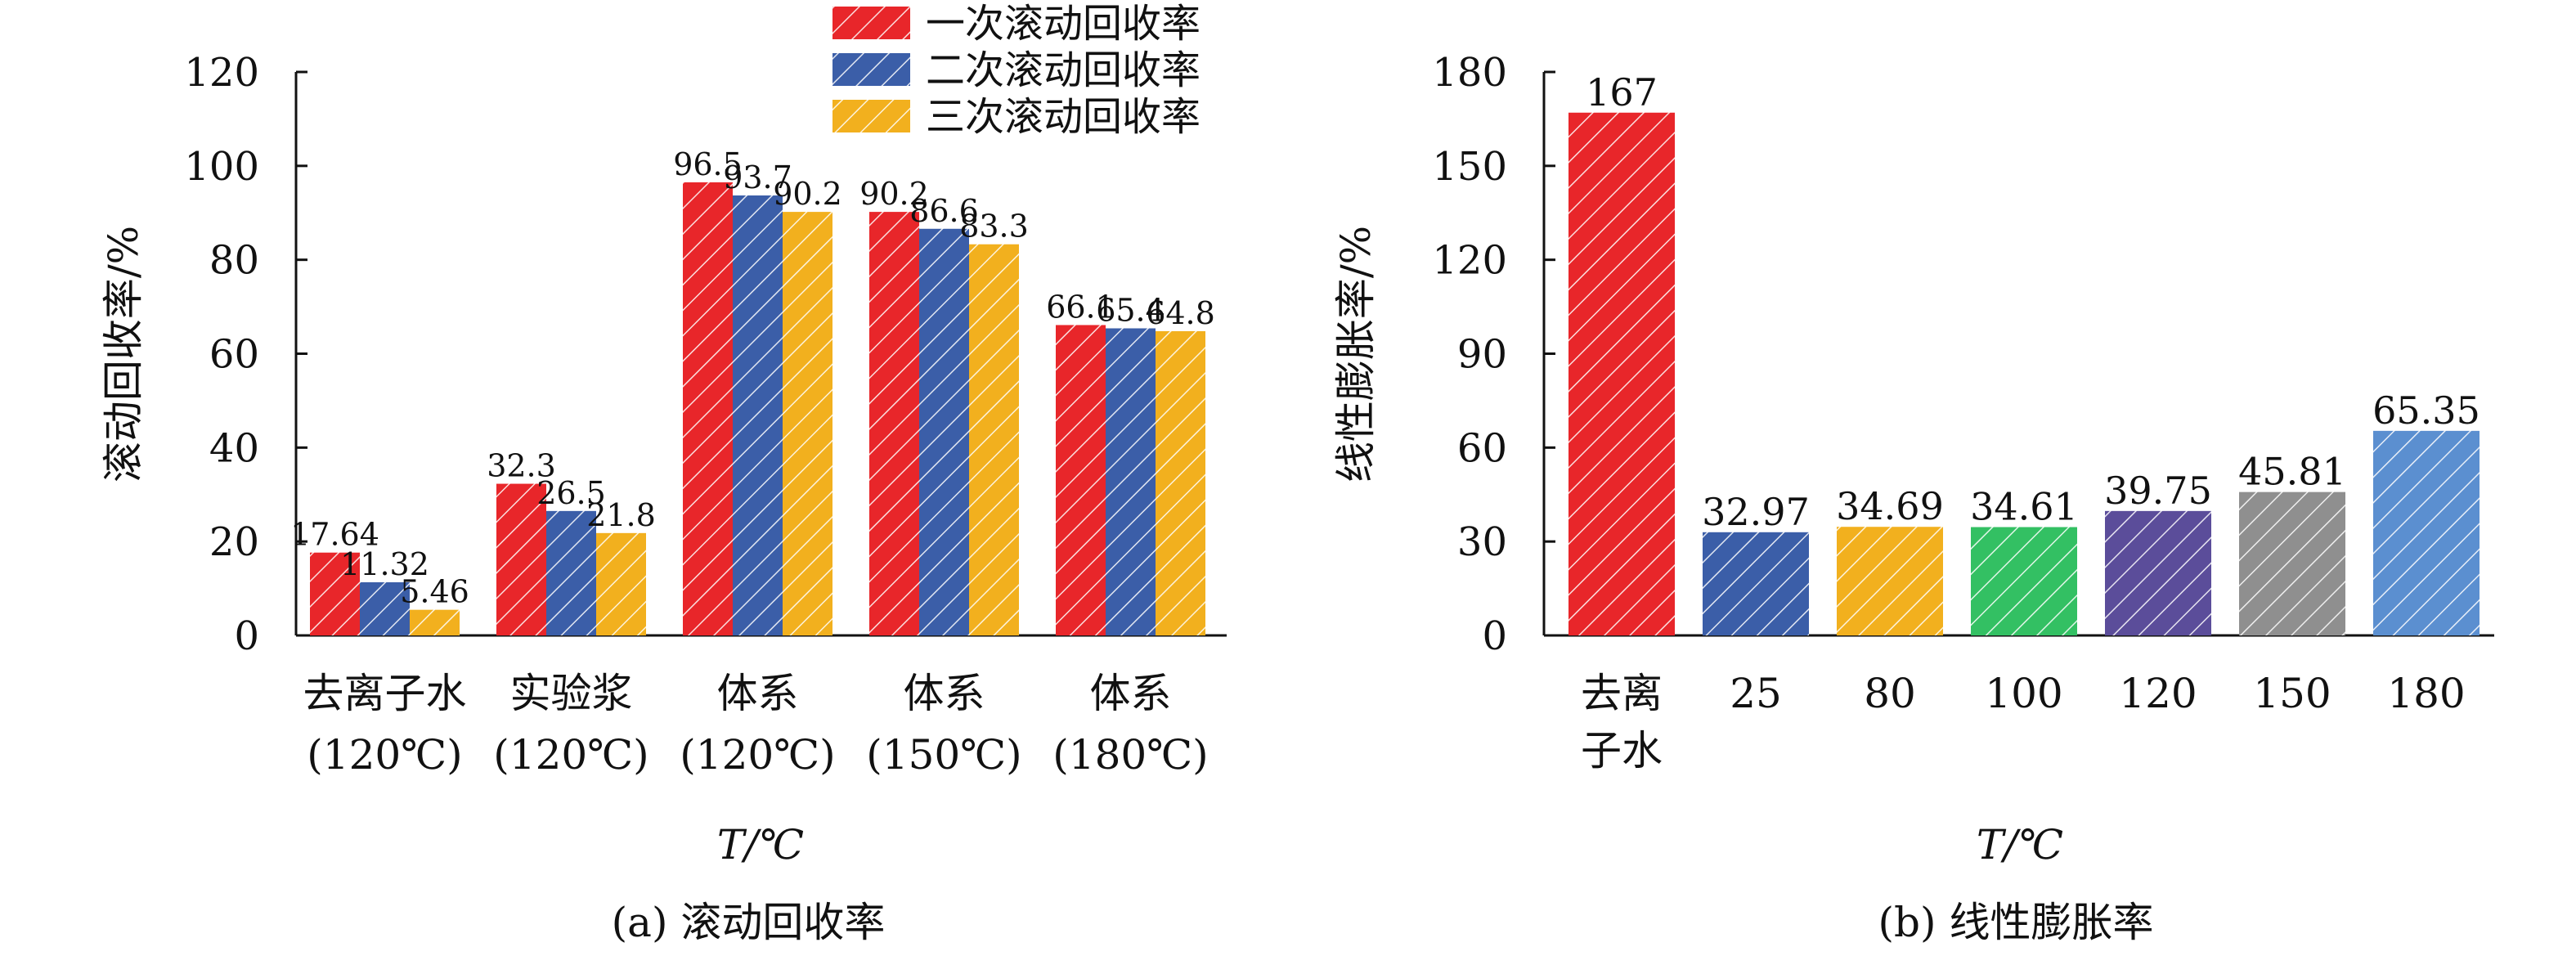 The height and width of the screenshot is (956, 2576). I want to click on chart-a-ytick-label: 60, so click(234, 355).